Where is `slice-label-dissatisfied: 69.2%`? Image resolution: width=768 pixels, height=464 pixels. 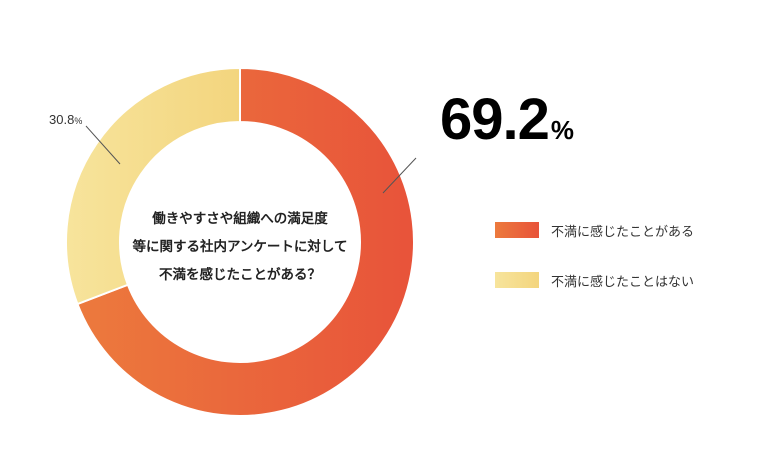
slice-label-dissatisfied: 69.2% is located at coordinates (507, 119).